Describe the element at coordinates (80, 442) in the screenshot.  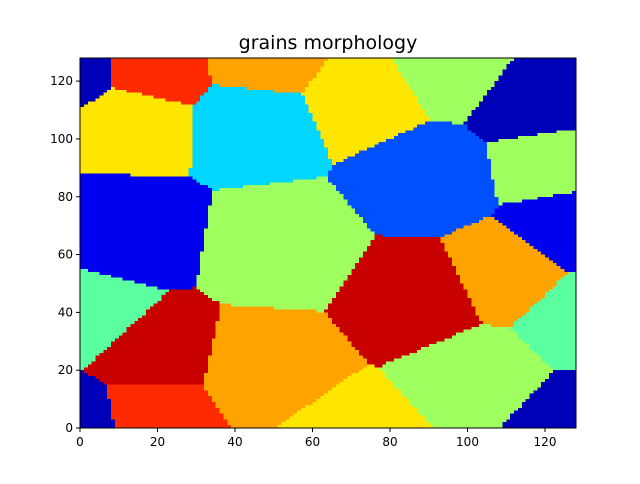
I see `x-tick-label: 0` at that location.